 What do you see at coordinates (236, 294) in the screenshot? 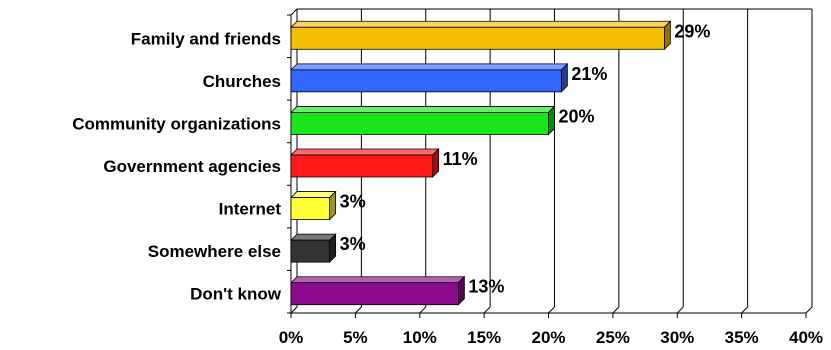
I see `category-label: Don't know` at bounding box center [236, 294].